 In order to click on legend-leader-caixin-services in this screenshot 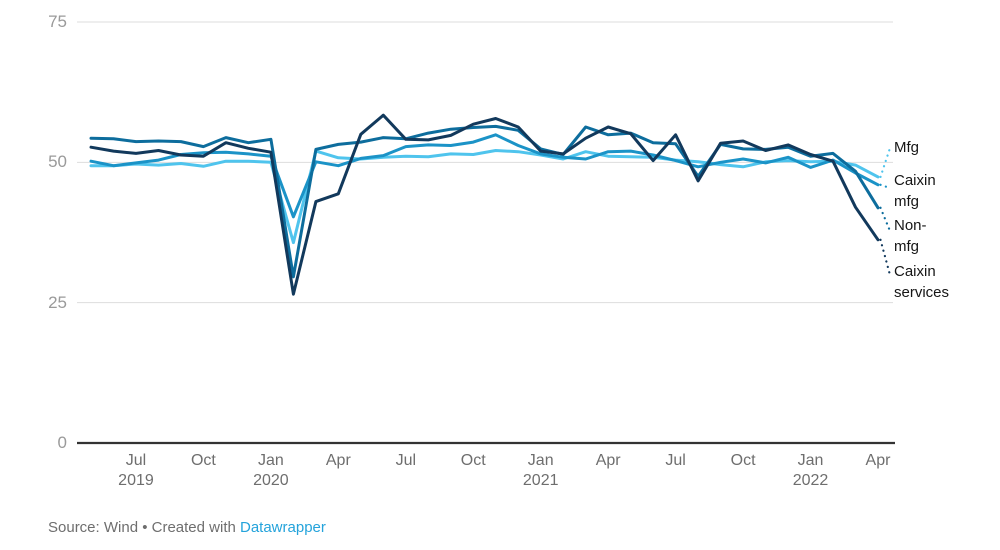, I will do `click(885, 257)`.